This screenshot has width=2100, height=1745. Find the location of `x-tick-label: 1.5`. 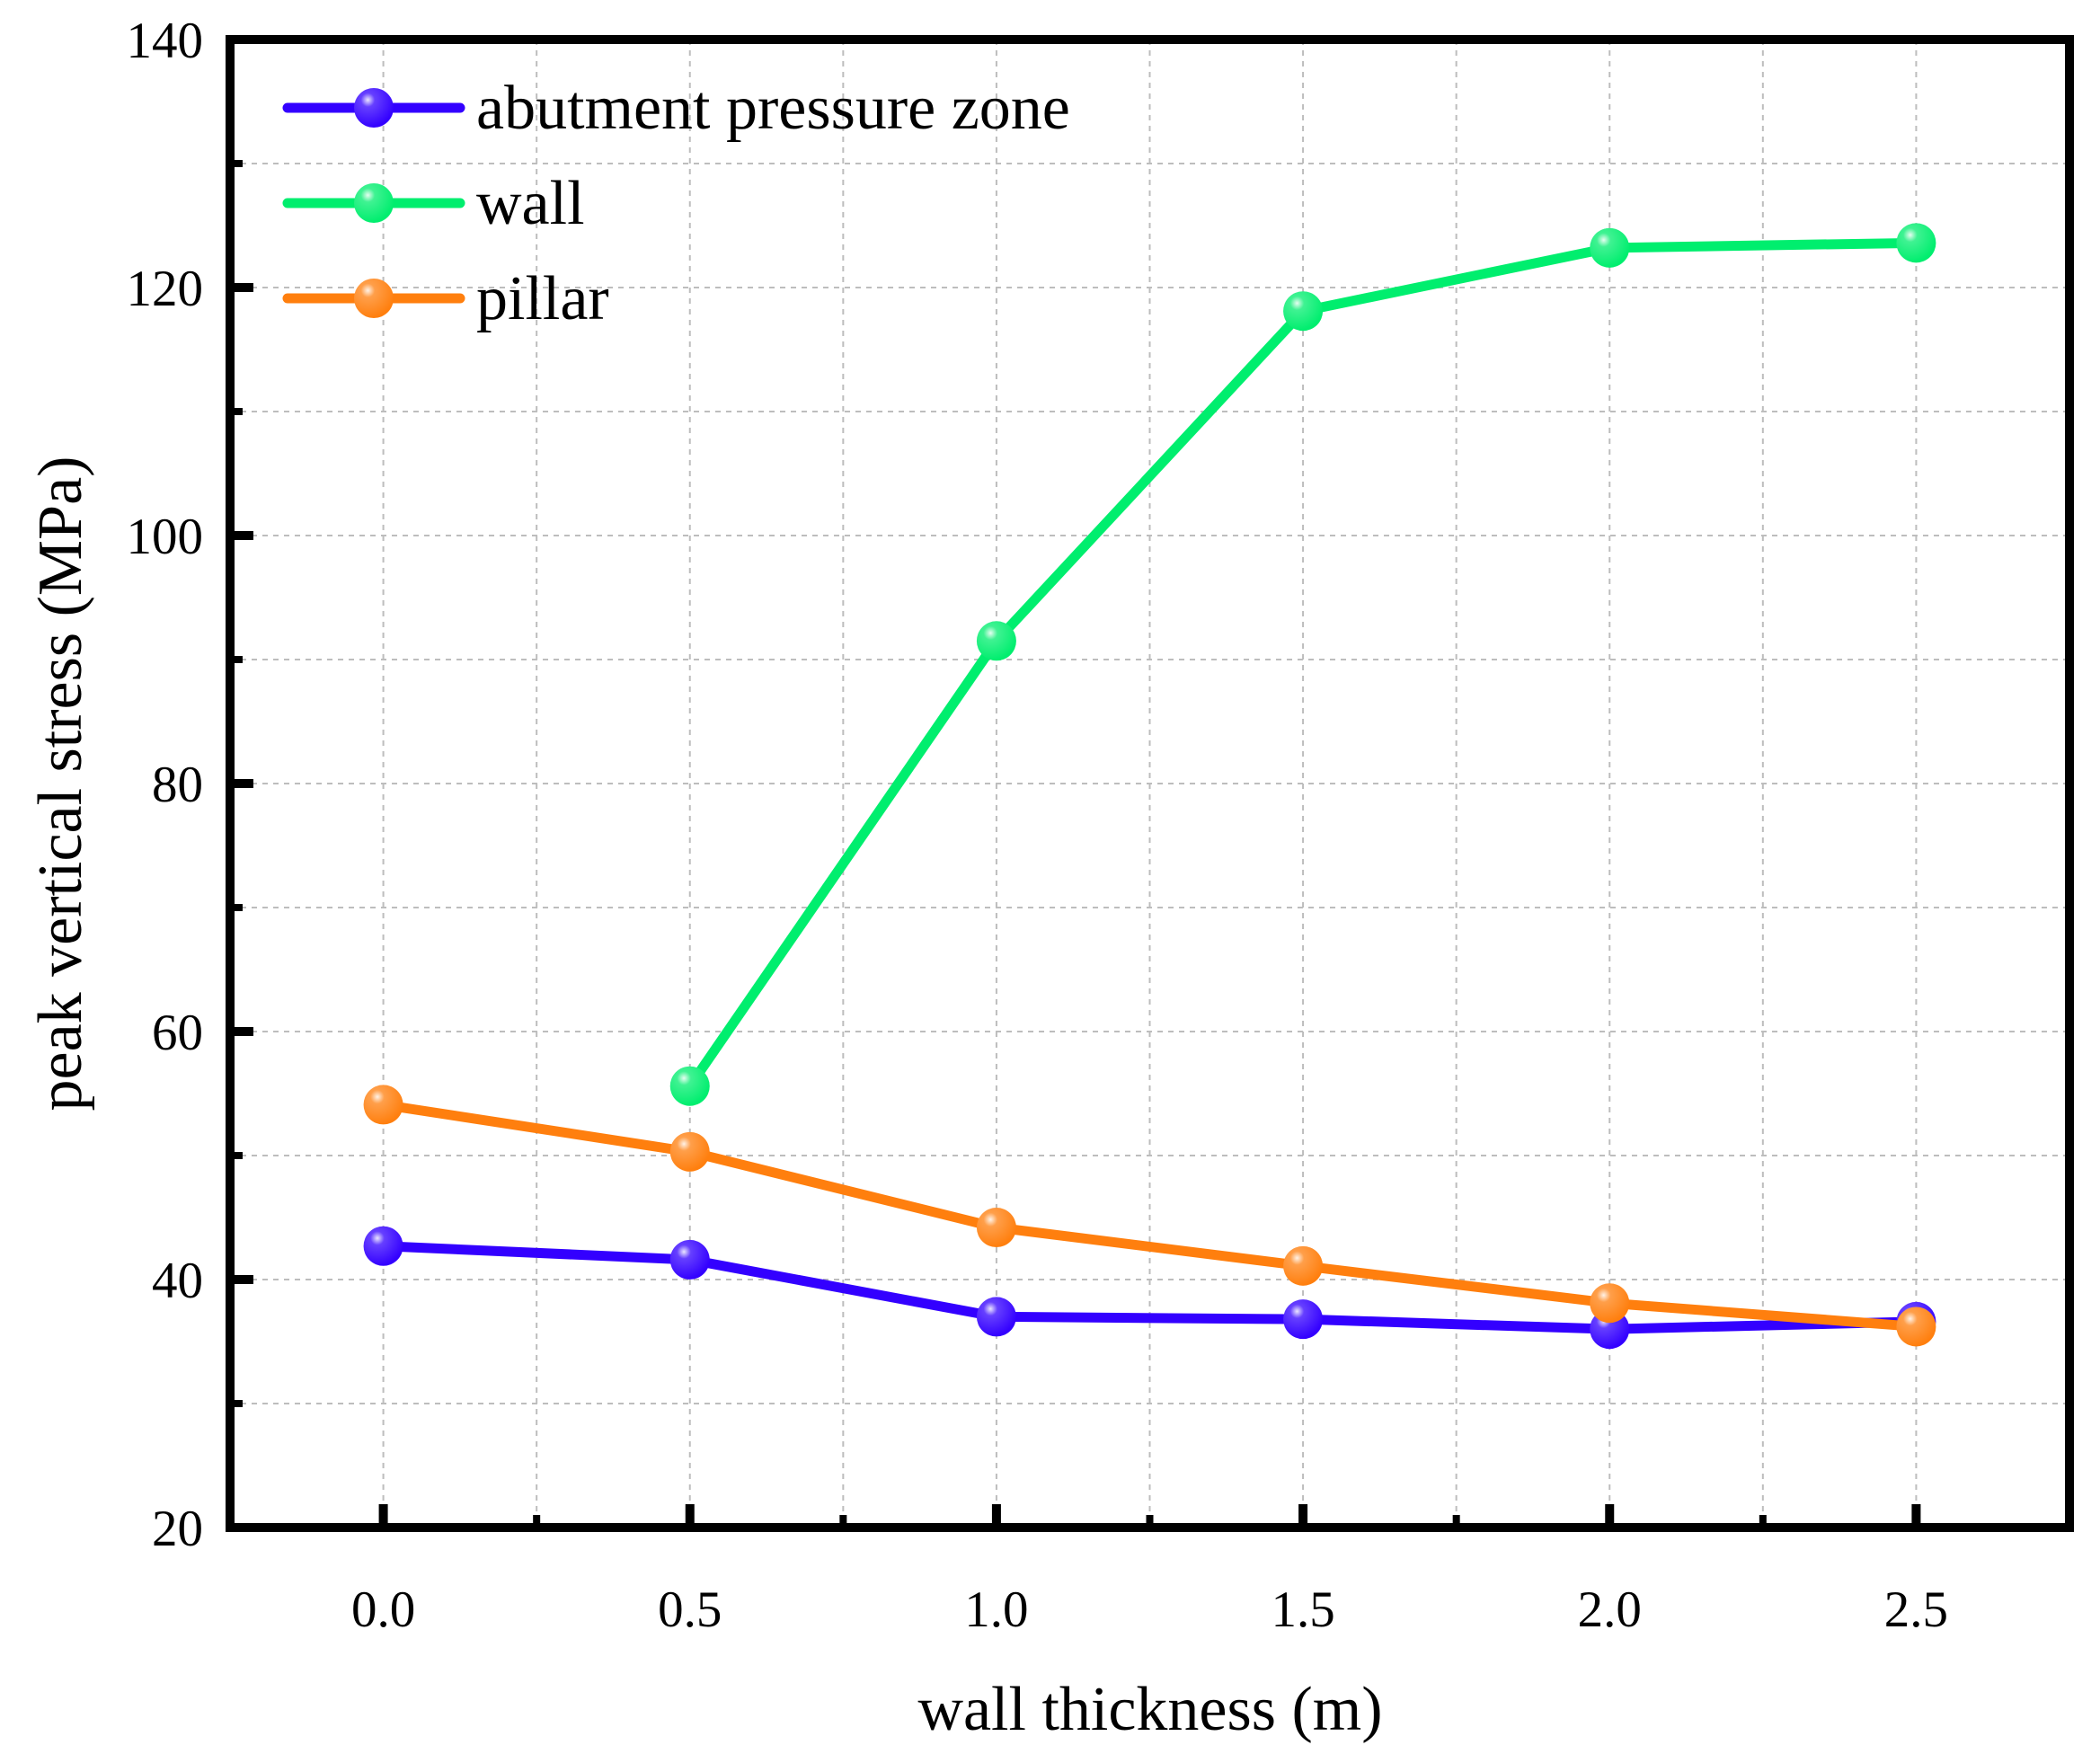

x-tick-label: 1.5 is located at coordinates (1302, 1609).